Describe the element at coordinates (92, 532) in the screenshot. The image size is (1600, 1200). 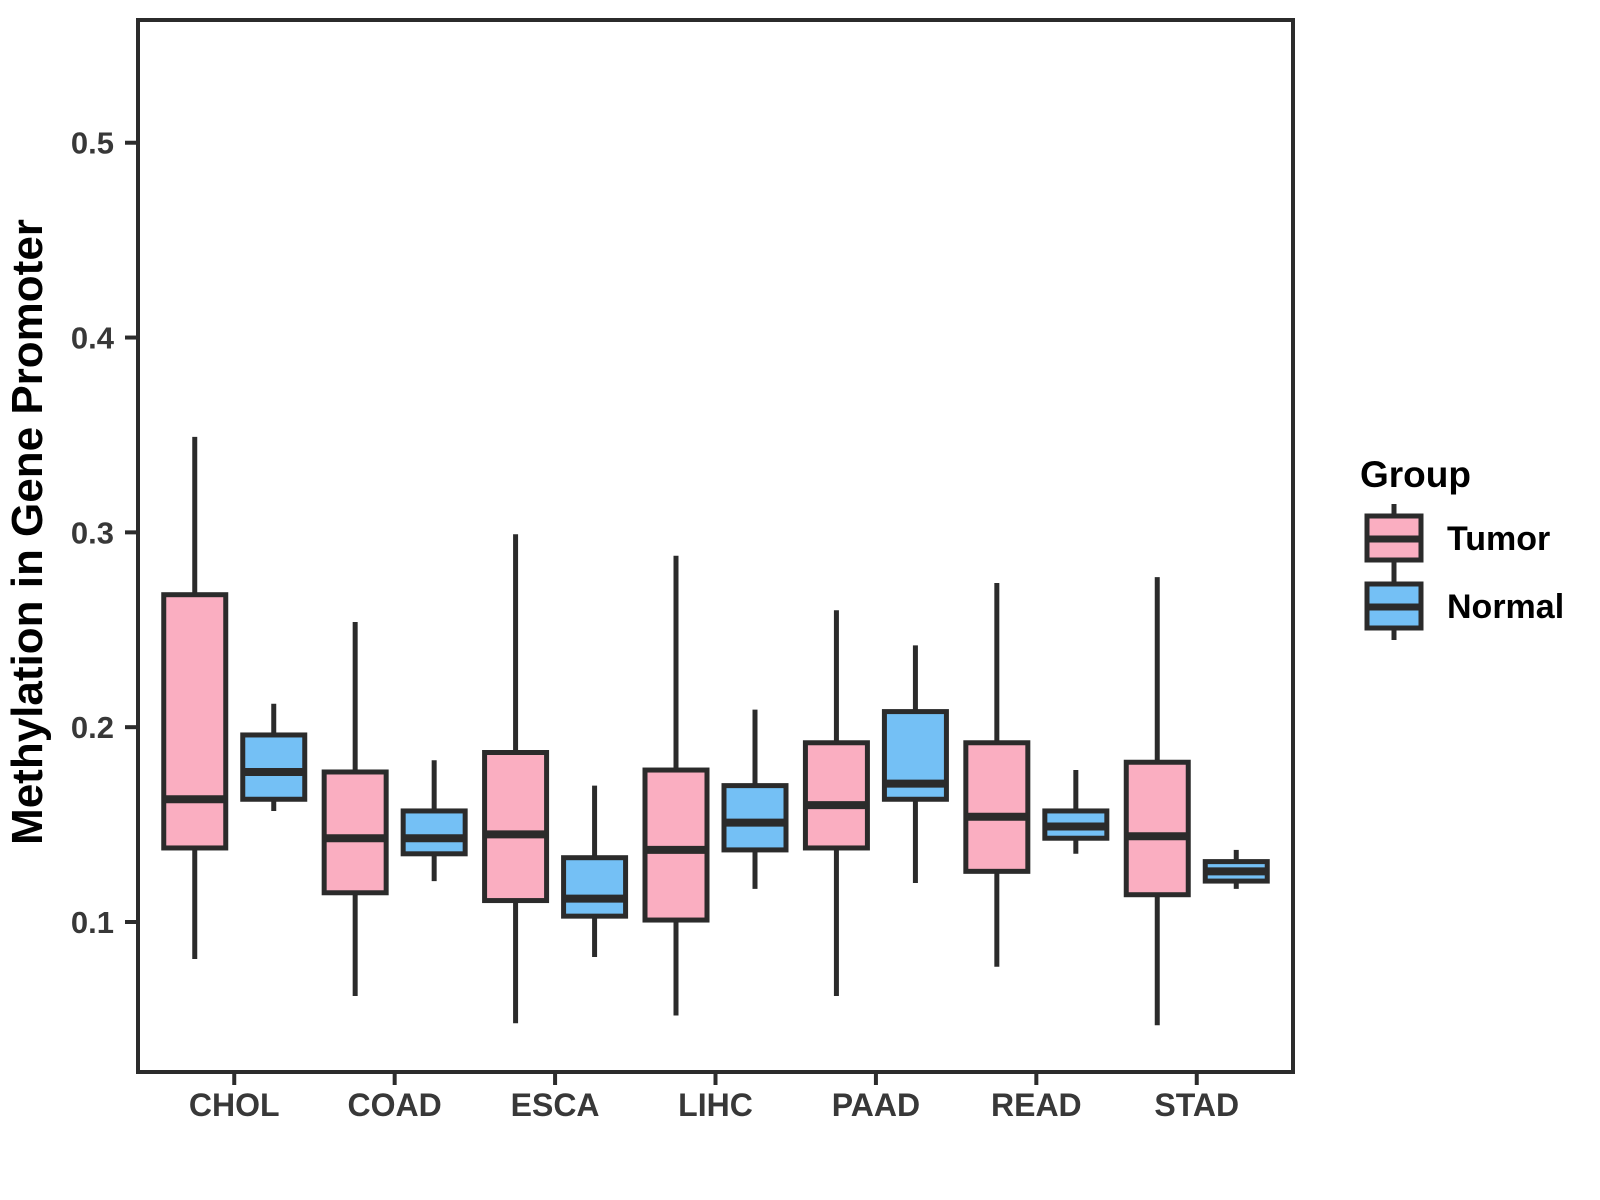
I see `y-tick-label: 0.3` at that location.